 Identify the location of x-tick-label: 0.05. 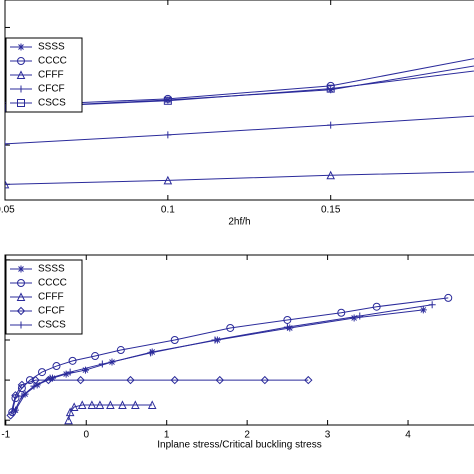
(7, 210).